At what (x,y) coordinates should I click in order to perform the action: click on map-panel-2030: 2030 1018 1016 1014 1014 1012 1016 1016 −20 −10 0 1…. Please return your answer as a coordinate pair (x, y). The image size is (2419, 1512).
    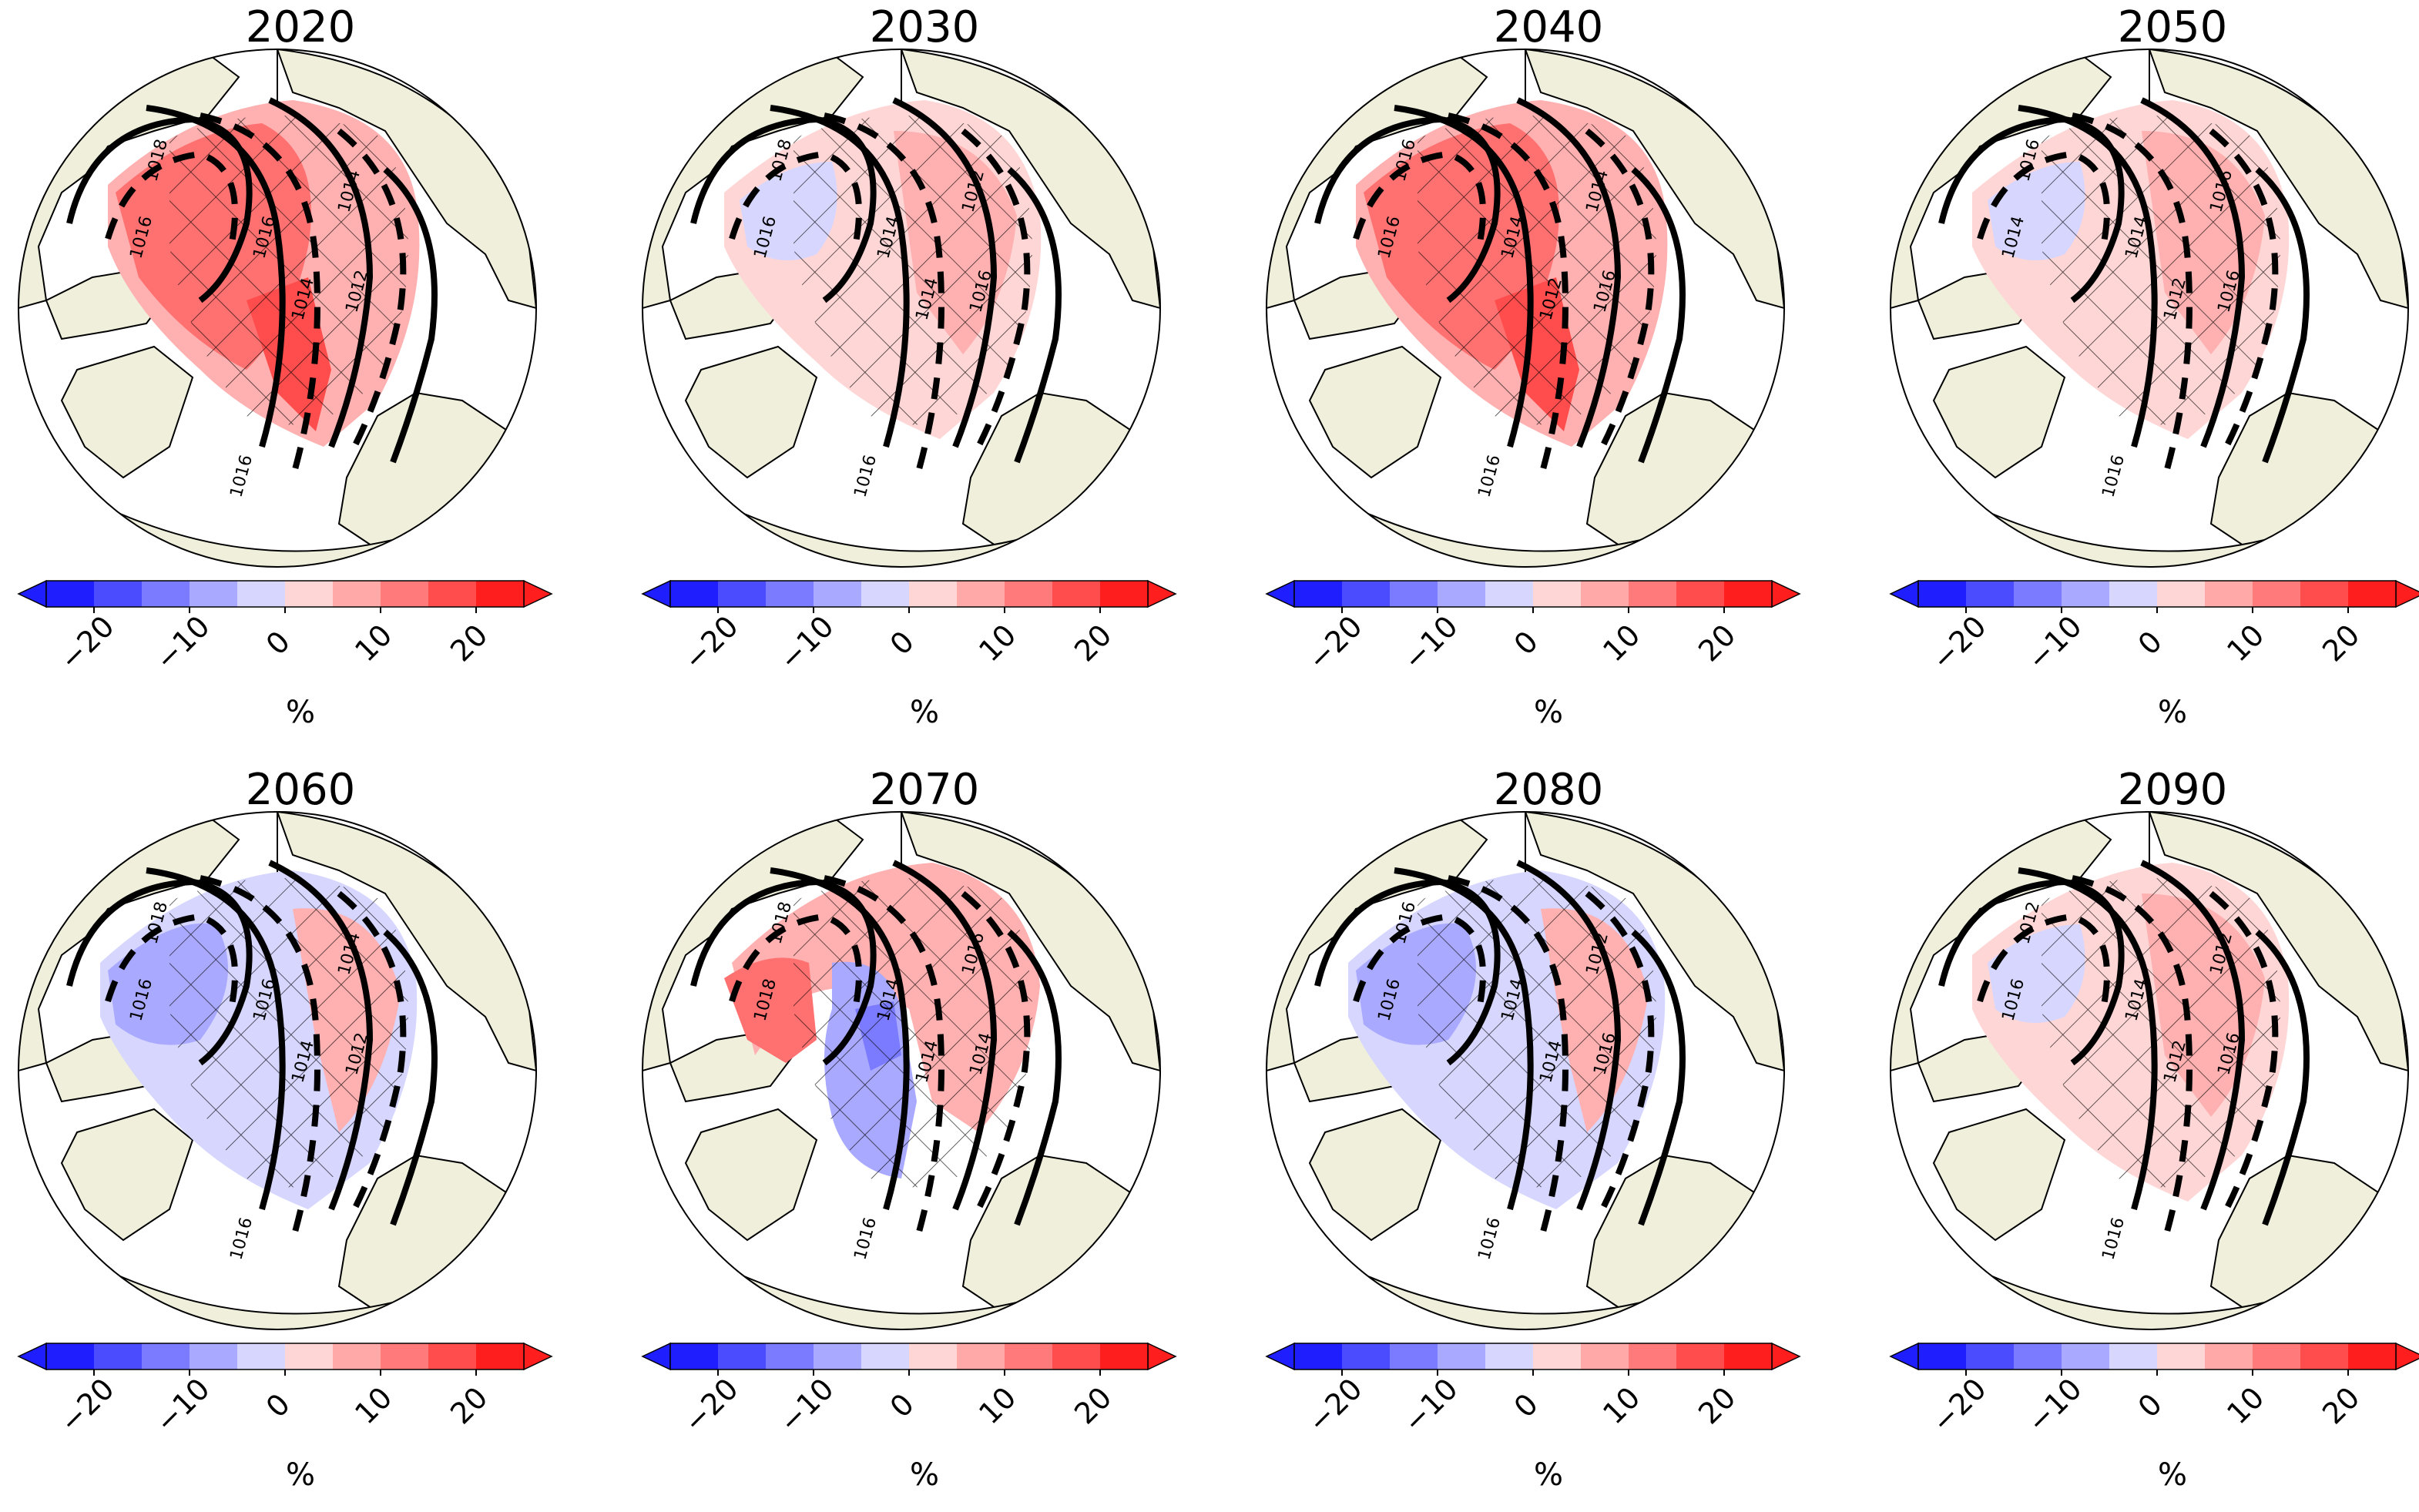
    Looking at the image, I should click on (924, 369).